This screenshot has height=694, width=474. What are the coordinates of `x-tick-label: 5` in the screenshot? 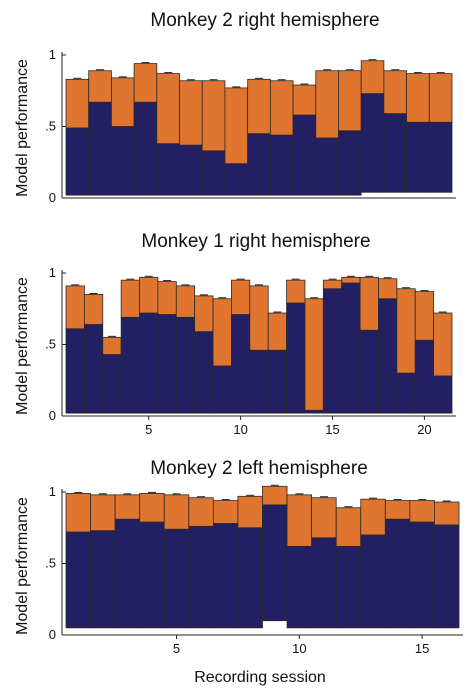 It's located at (176, 648).